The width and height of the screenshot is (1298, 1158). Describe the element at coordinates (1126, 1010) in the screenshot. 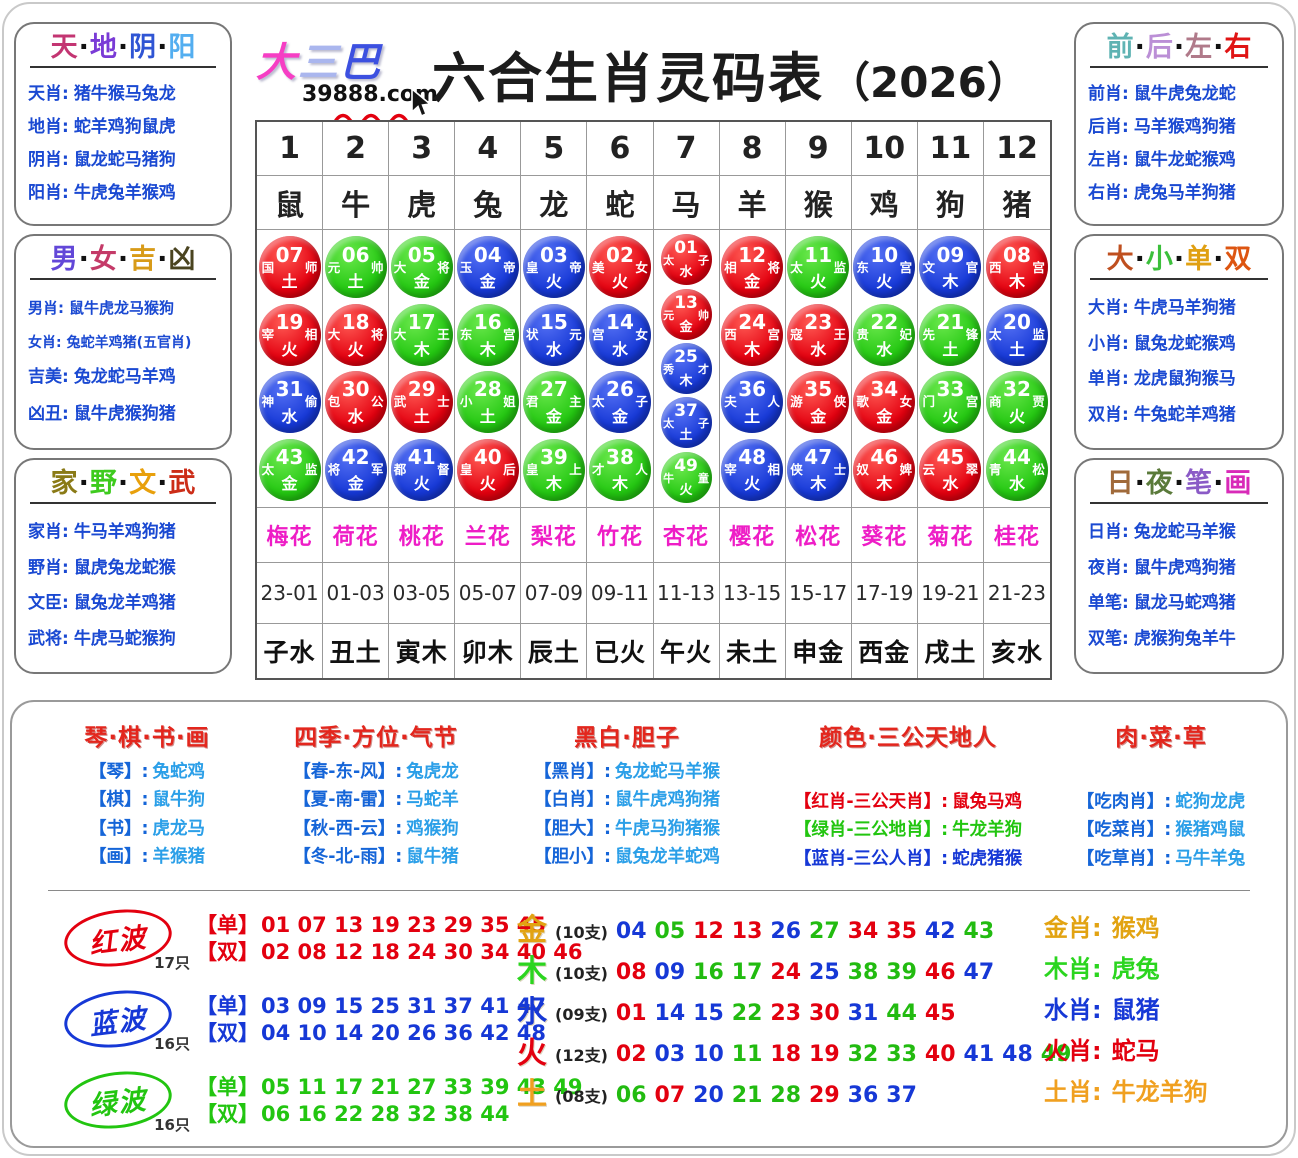

I see `element-zodiac-water: 水肖: 鼠猪` at that location.